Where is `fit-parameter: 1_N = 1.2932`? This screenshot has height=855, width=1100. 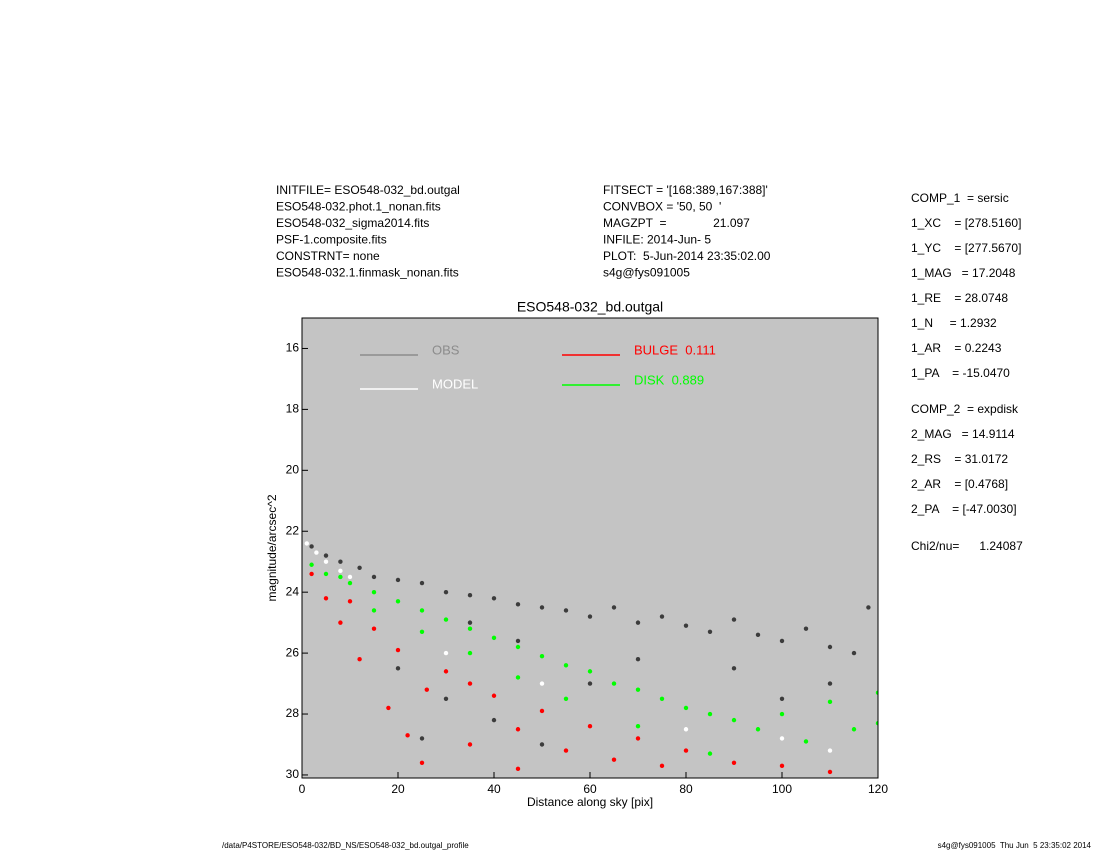
fit-parameter: 1_N = 1.2932 is located at coordinates (954, 323).